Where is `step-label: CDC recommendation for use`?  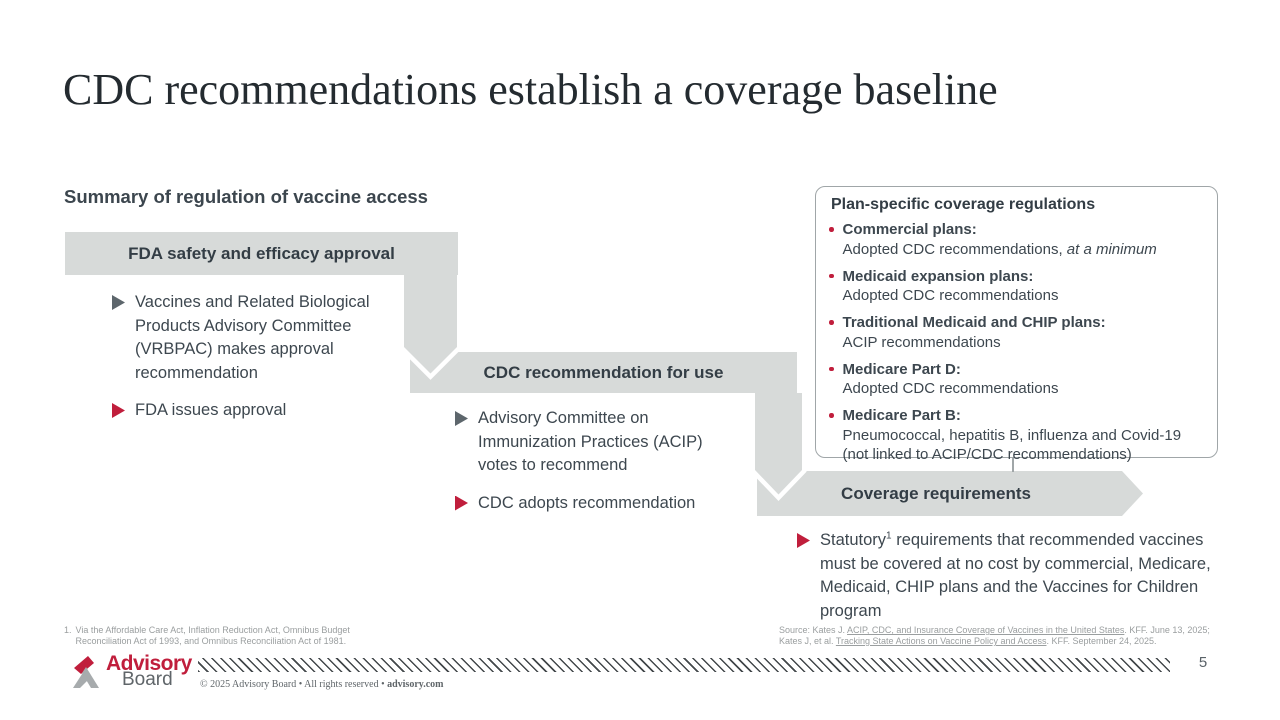 step-label: CDC recommendation for use is located at coordinates (603, 372).